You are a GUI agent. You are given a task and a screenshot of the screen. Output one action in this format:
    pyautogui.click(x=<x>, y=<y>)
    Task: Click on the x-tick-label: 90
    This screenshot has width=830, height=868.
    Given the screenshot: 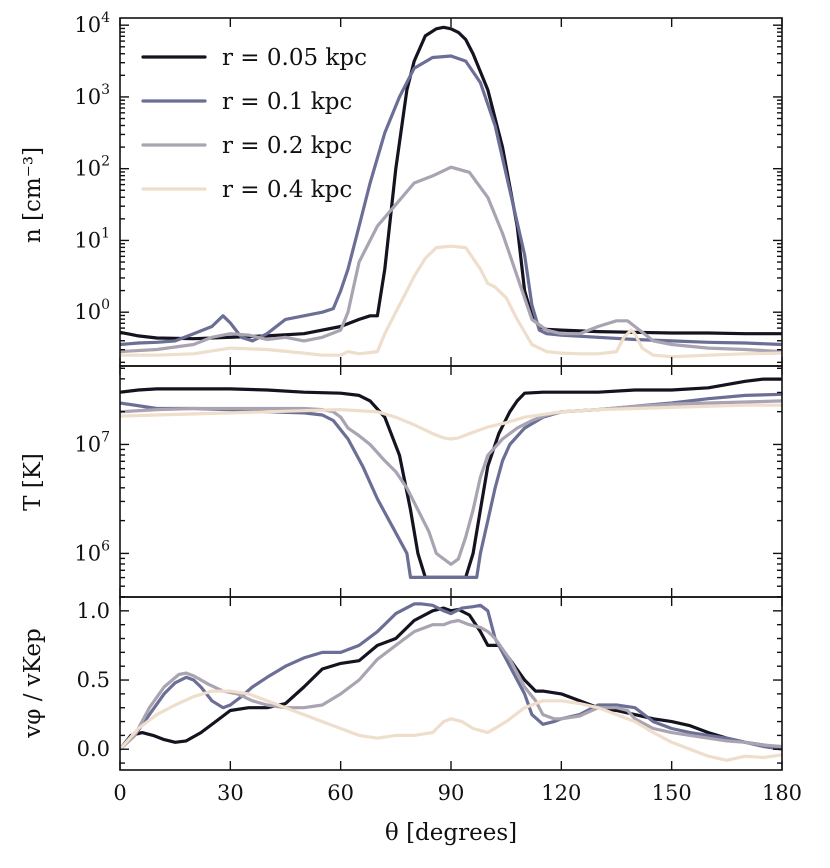 What is the action you would take?
    pyautogui.click(x=451, y=793)
    